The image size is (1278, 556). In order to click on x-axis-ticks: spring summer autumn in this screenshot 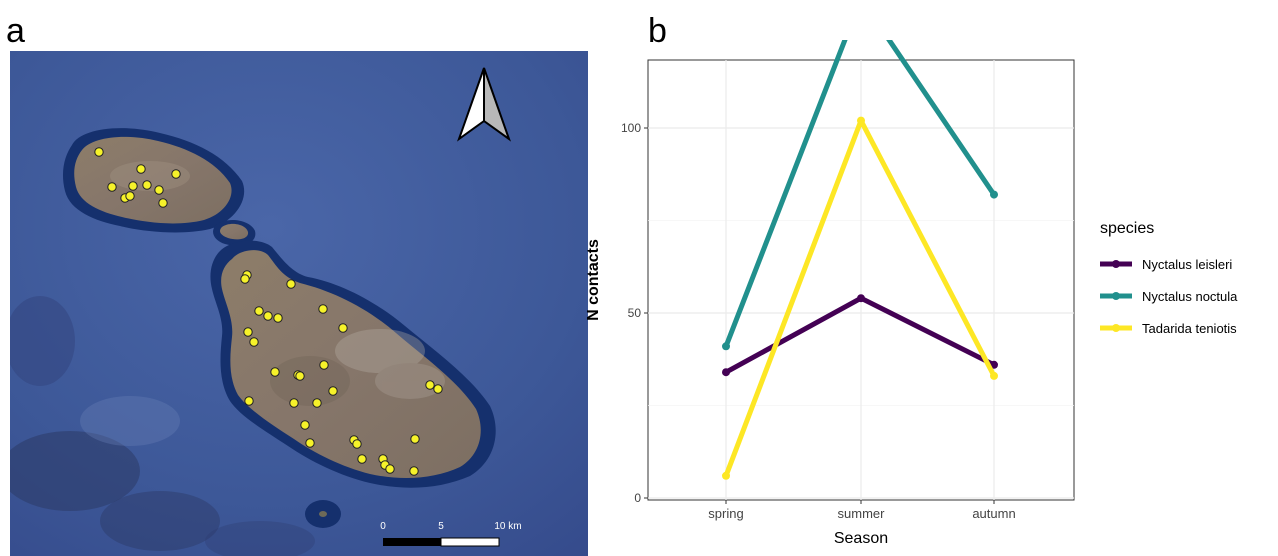, I will do `click(862, 510)`.